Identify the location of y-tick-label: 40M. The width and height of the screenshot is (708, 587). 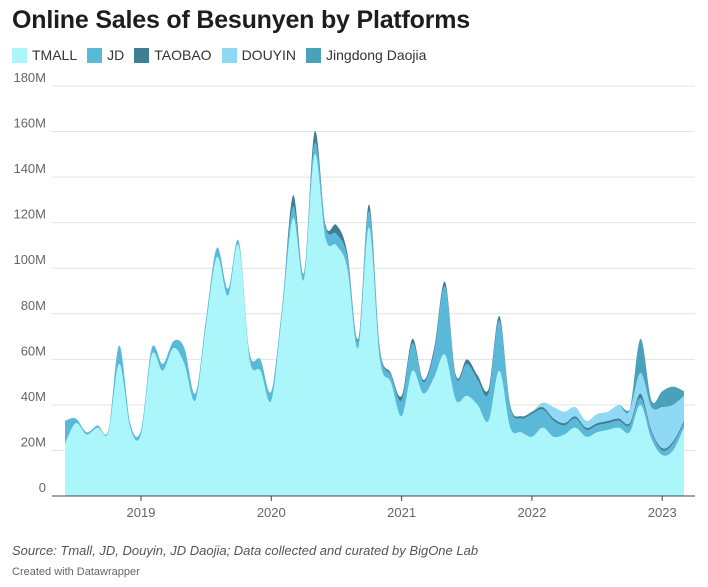
(33, 396).